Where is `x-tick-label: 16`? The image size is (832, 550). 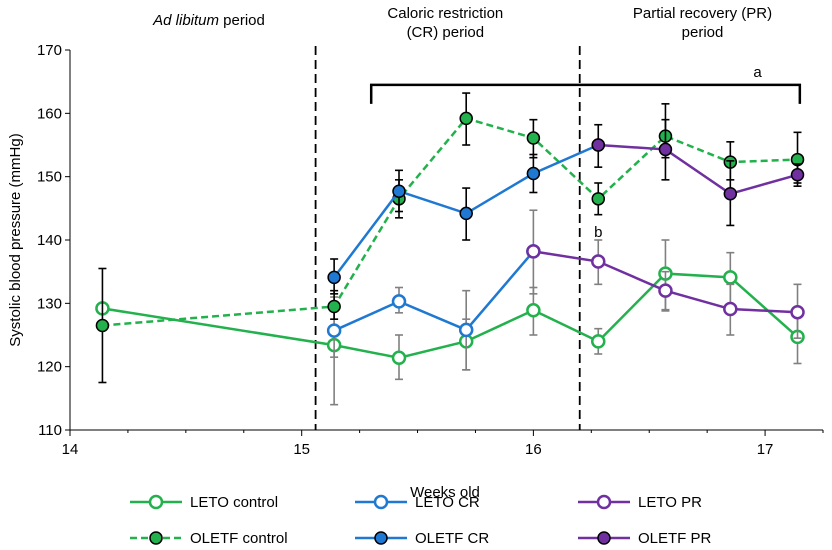
x-tick-label: 16 is located at coordinates (533, 449).